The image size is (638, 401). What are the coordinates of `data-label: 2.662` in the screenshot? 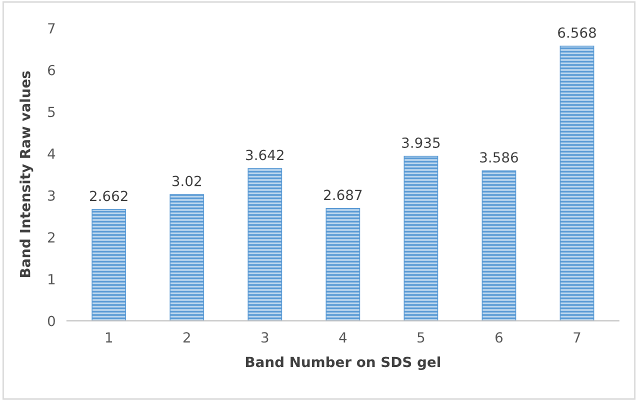 It's located at (109, 196).